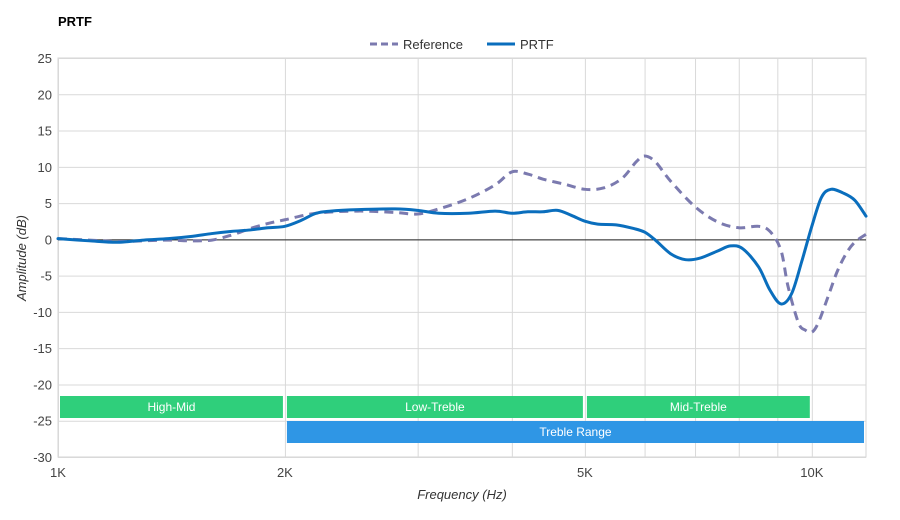 The height and width of the screenshot is (520, 900). Describe the element at coordinates (433, 44) in the screenshot. I see `legend-label-reference: Reference` at that location.